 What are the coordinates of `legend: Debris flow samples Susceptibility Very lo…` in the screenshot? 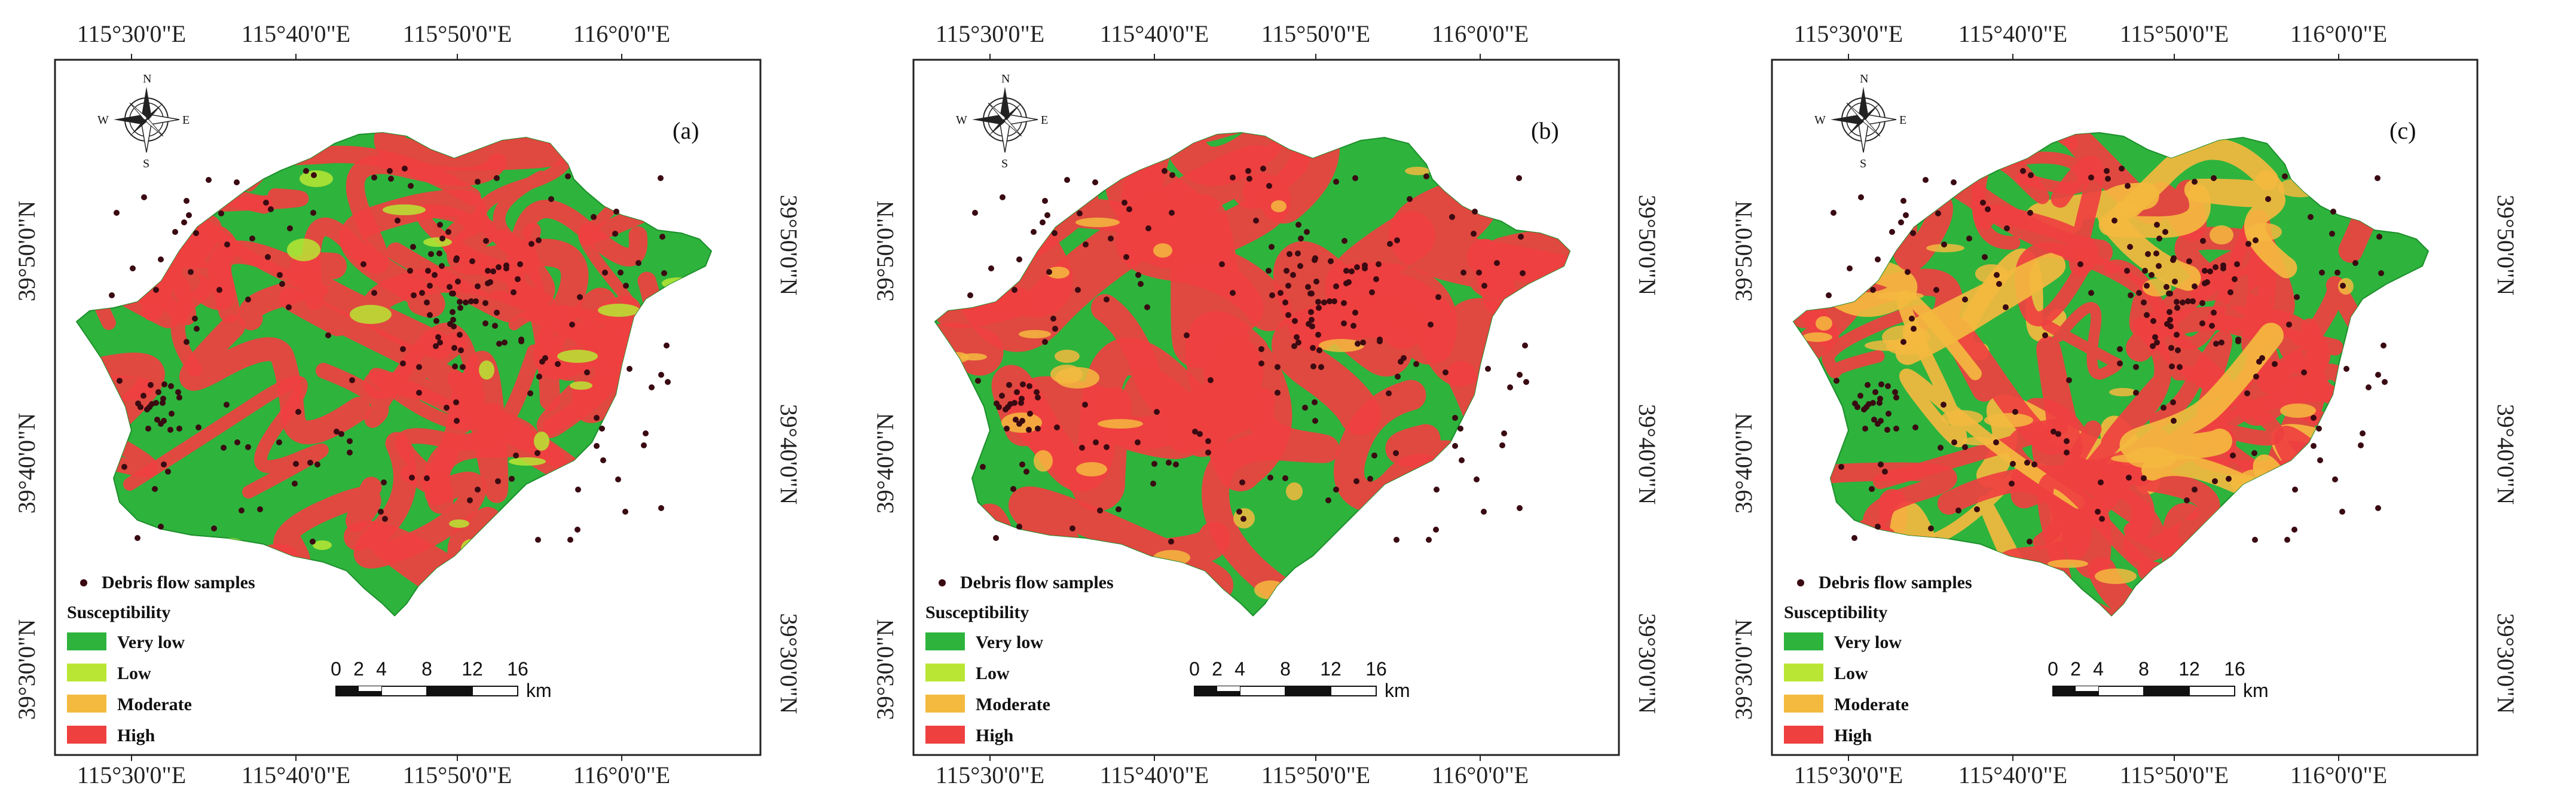 It's located at (1878, 659).